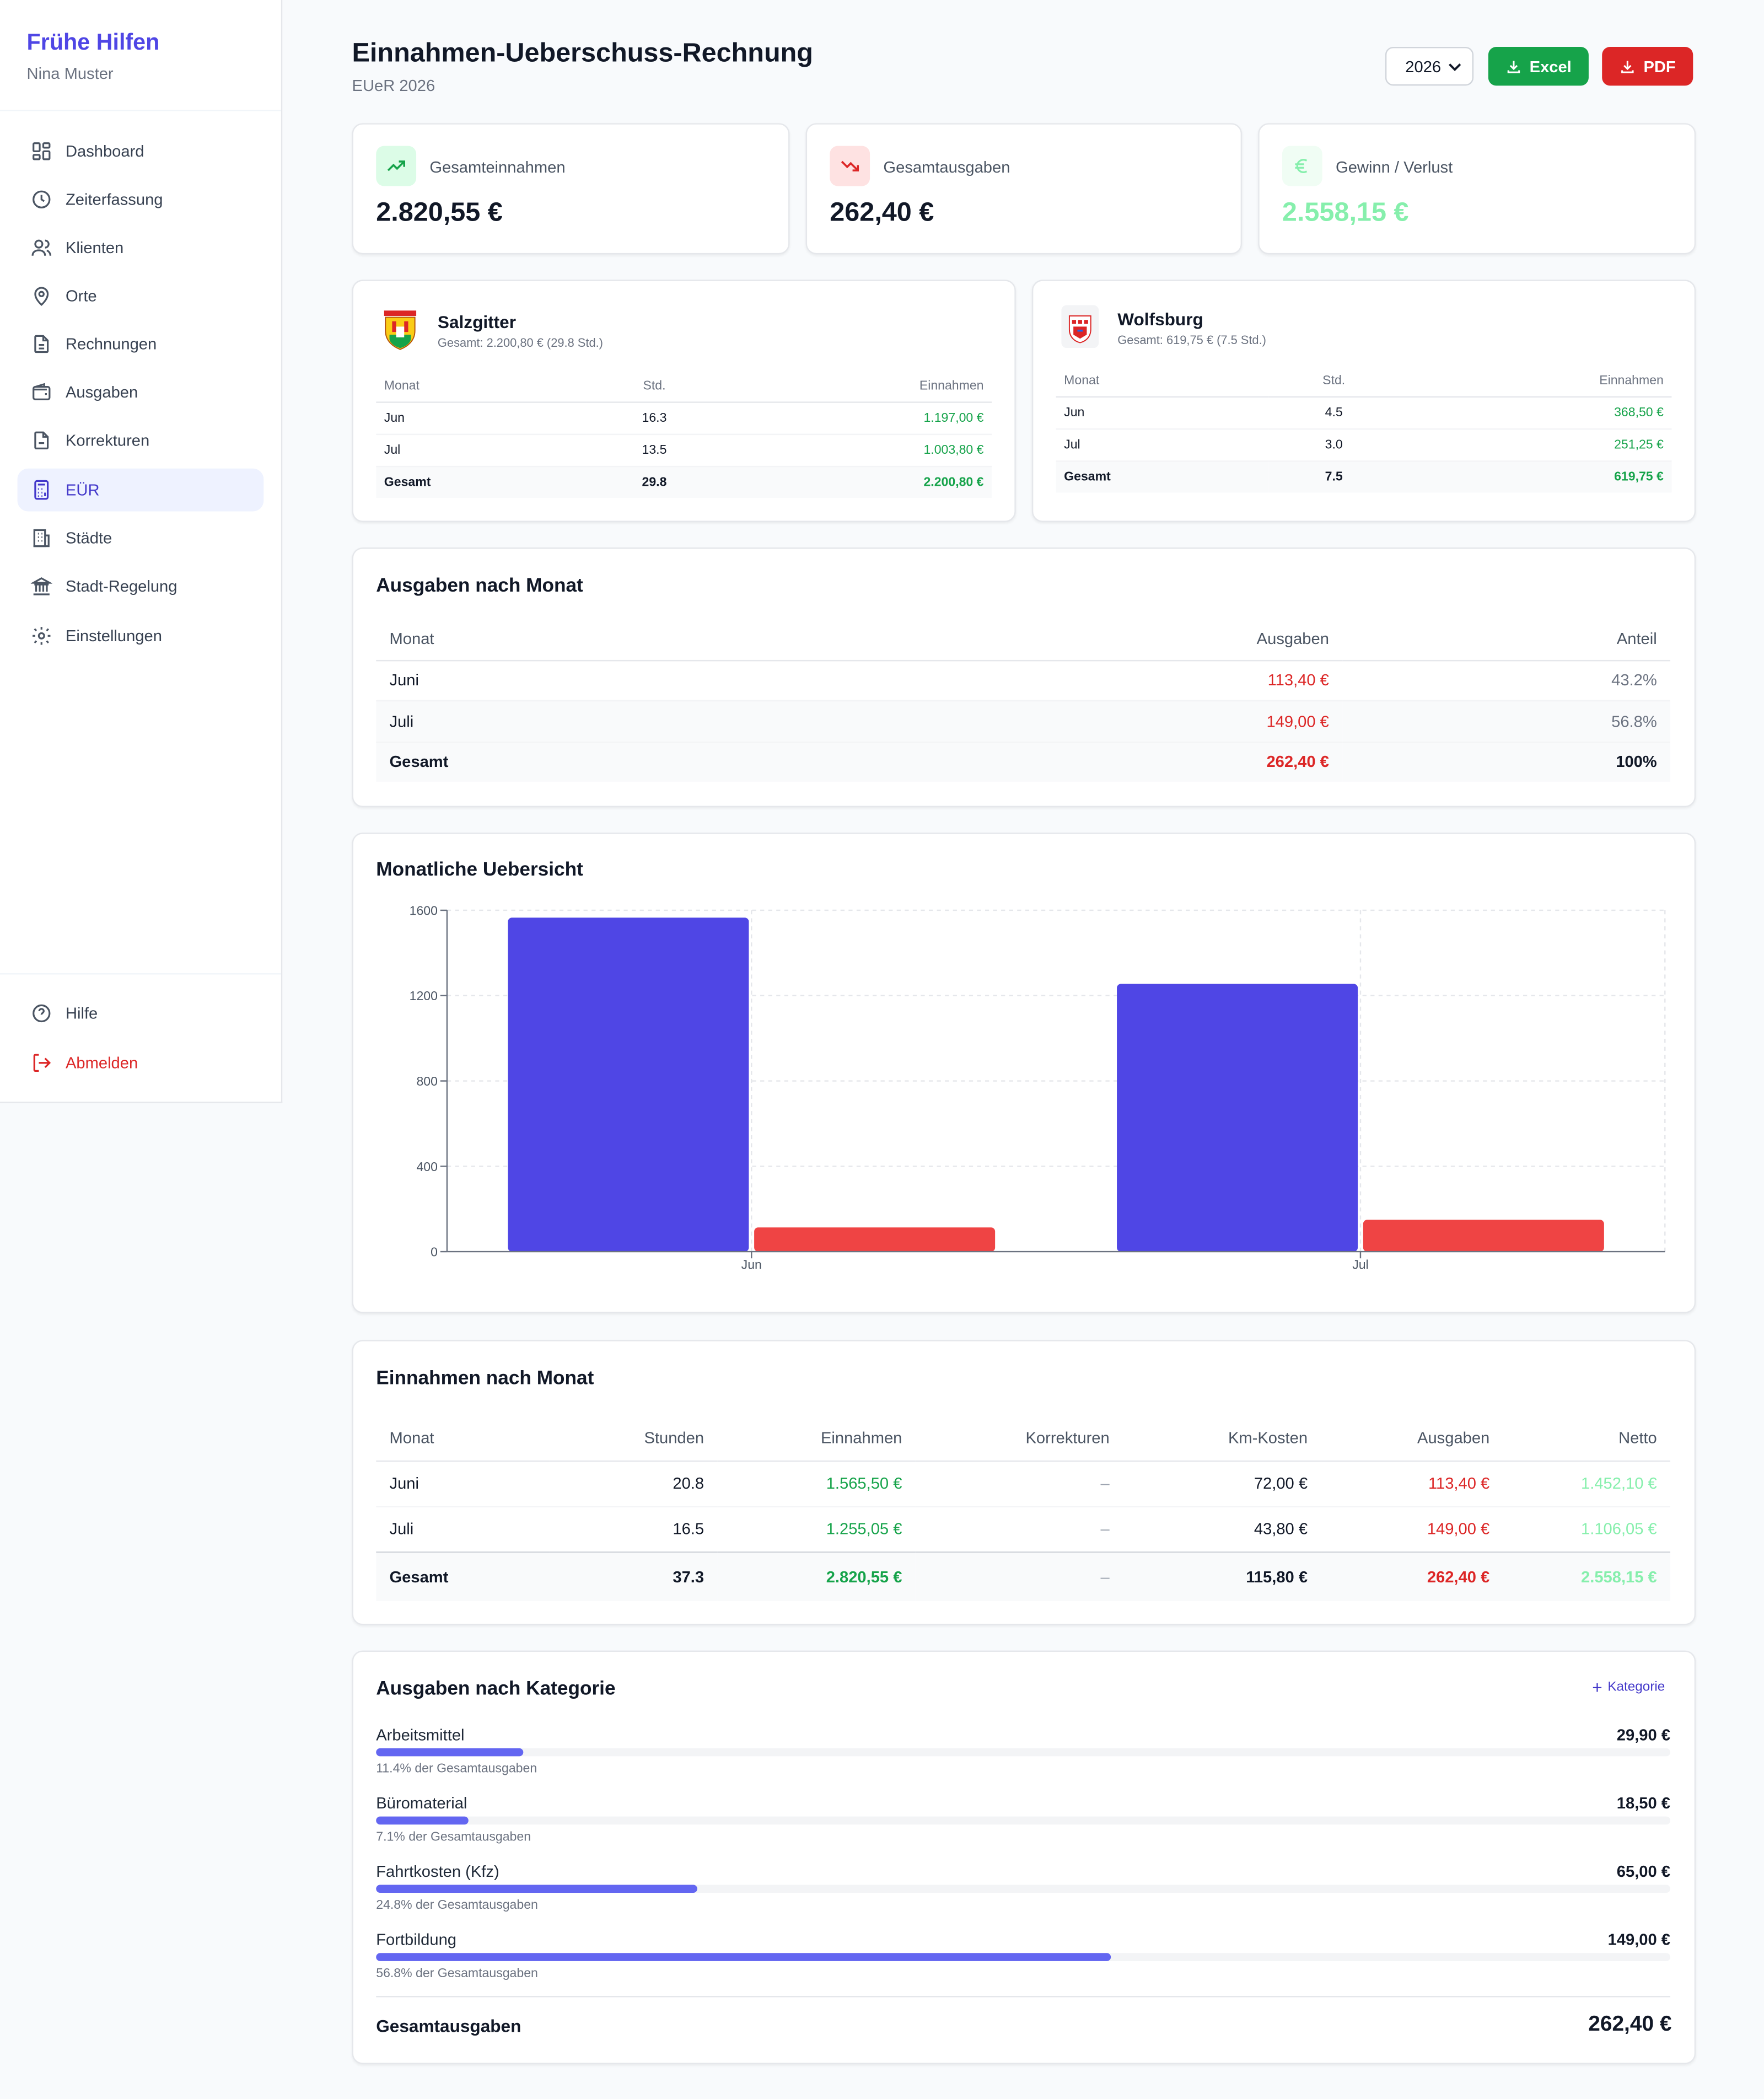 The height and width of the screenshot is (2099, 1764). What do you see at coordinates (440, 213) in the screenshot?
I see `income-stat-value: 2.820,55 €` at bounding box center [440, 213].